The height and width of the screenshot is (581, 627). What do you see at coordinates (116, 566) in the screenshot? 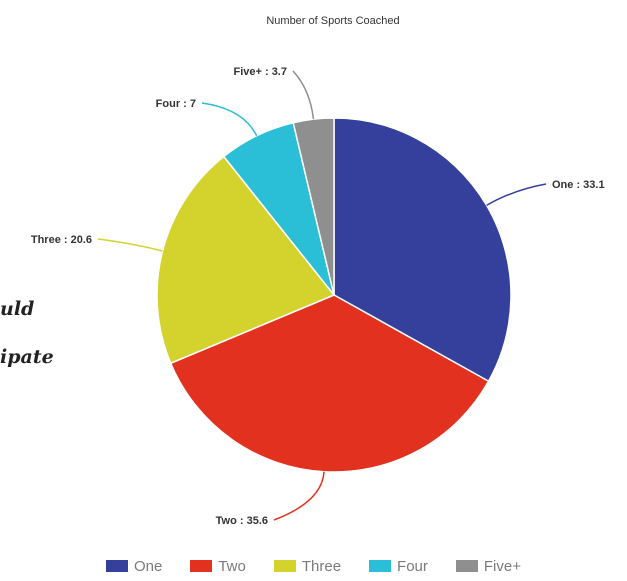
I see `legend-swatch-one` at bounding box center [116, 566].